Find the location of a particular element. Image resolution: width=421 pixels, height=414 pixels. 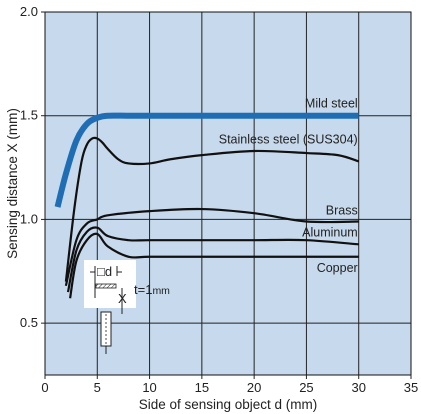

distance-label: X is located at coordinates (122, 298).